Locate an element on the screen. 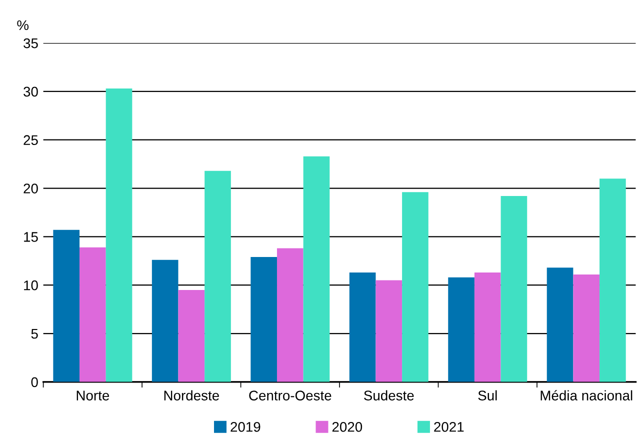 Image resolution: width=637 pixels, height=439 pixels. x-tick-label: Sudeste is located at coordinates (389, 395).